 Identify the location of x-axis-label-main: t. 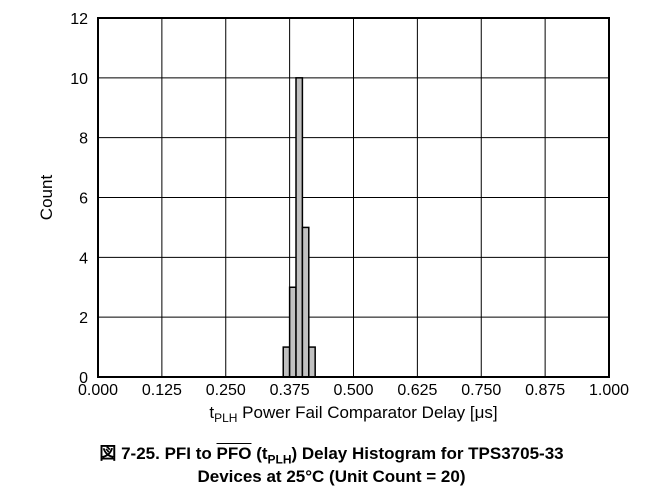
(211, 412).